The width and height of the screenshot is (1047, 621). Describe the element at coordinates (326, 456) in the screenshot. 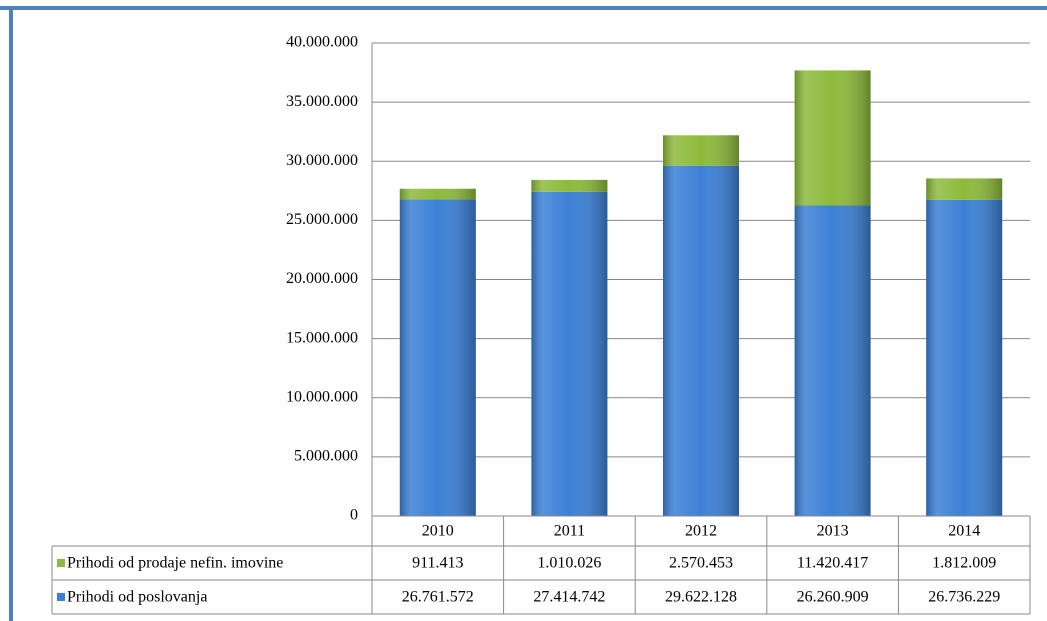

I see `y-tick-label: 5.000.000` at that location.